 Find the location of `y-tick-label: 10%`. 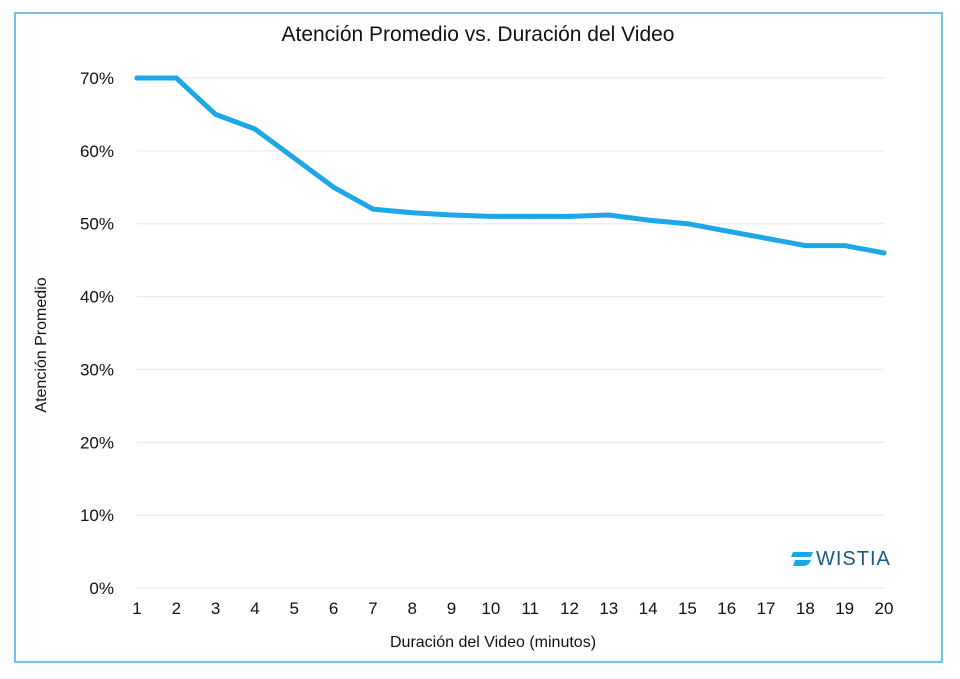

y-tick-label: 10% is located at coordinates (97, 515).